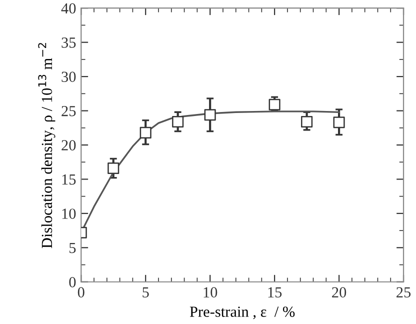 Image resolution: width=416 pixels, height=324 pixels. Describe the element at coordinates (81, 292) in the screenshot. I see `x-tick-label: 0` at that location.